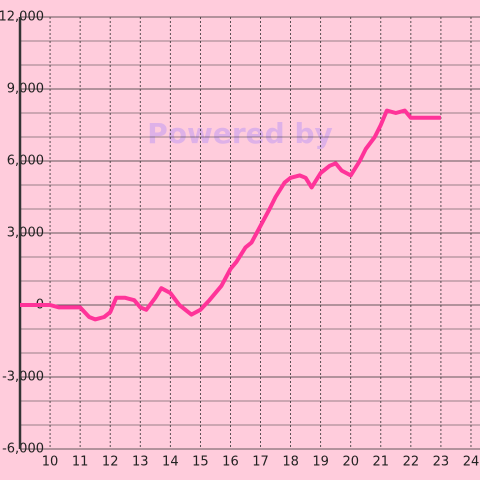 This screenshot has width=480, height=480. Describe the element at coordinates (320, 462) in the screenshot. I see `x-tick-label: 19` at that location.